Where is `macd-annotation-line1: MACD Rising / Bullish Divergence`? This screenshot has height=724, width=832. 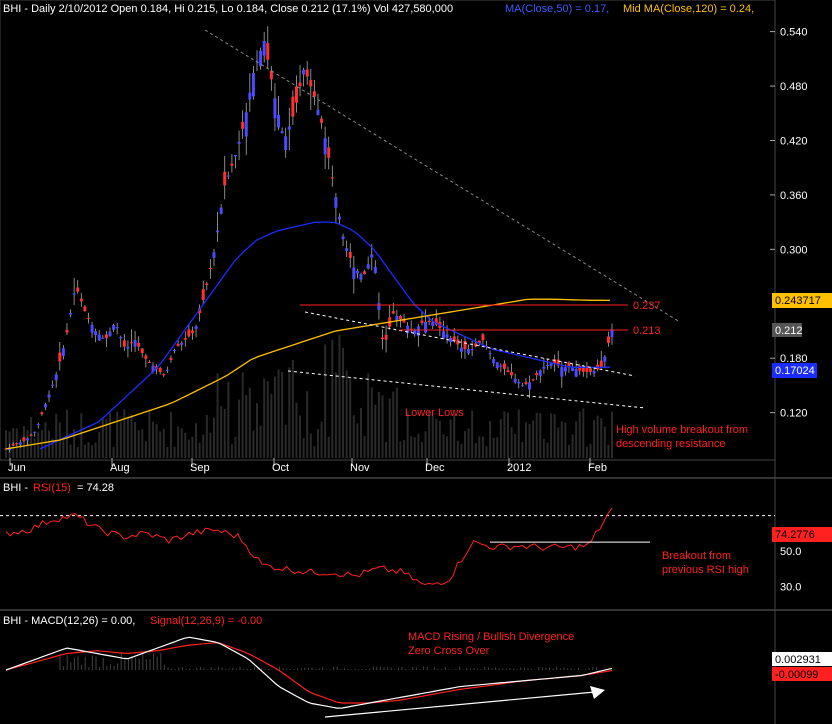
macd-annotation-line1: MACD Rising / Bullish Divergence is located at coordinates (491, 637).